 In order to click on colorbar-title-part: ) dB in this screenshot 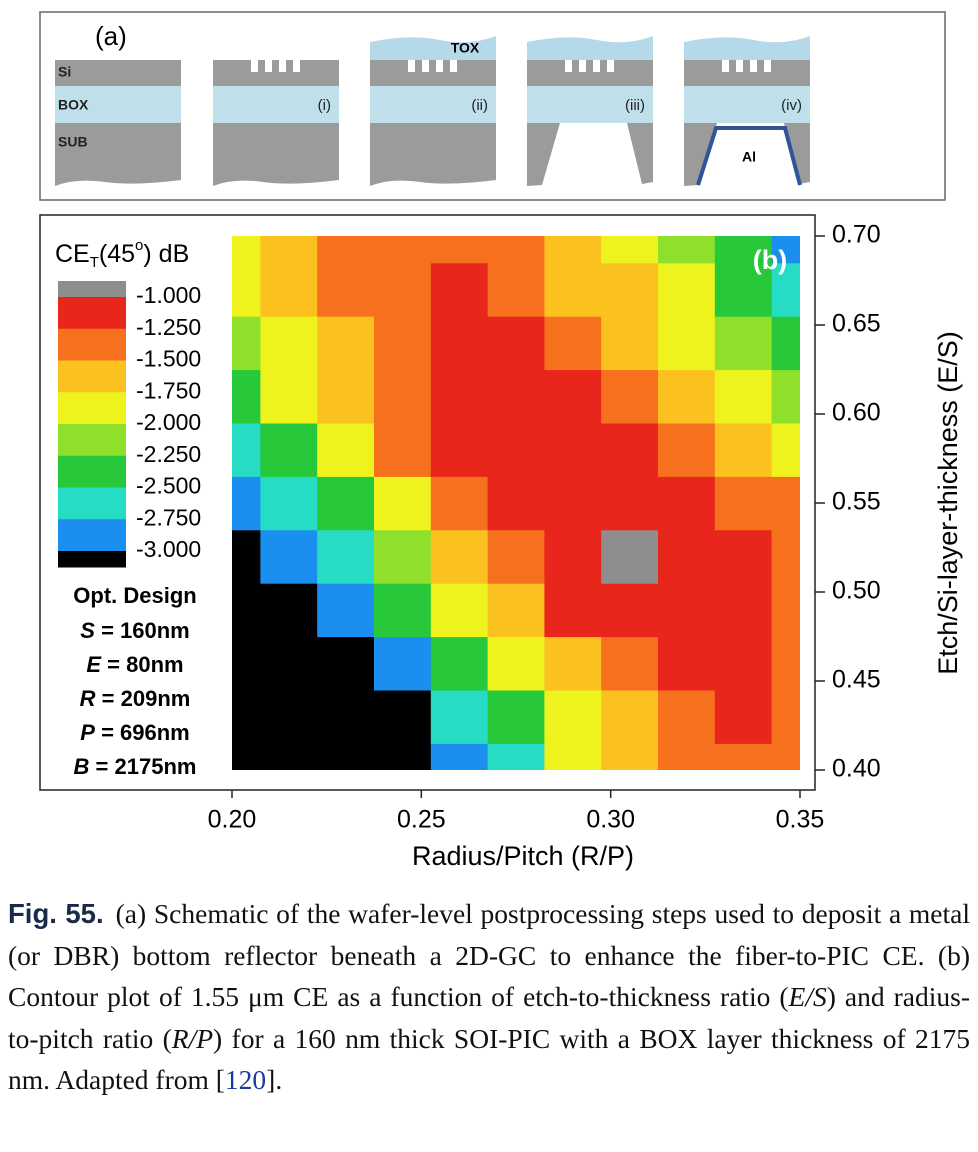, I will do `click(166, 254)`.